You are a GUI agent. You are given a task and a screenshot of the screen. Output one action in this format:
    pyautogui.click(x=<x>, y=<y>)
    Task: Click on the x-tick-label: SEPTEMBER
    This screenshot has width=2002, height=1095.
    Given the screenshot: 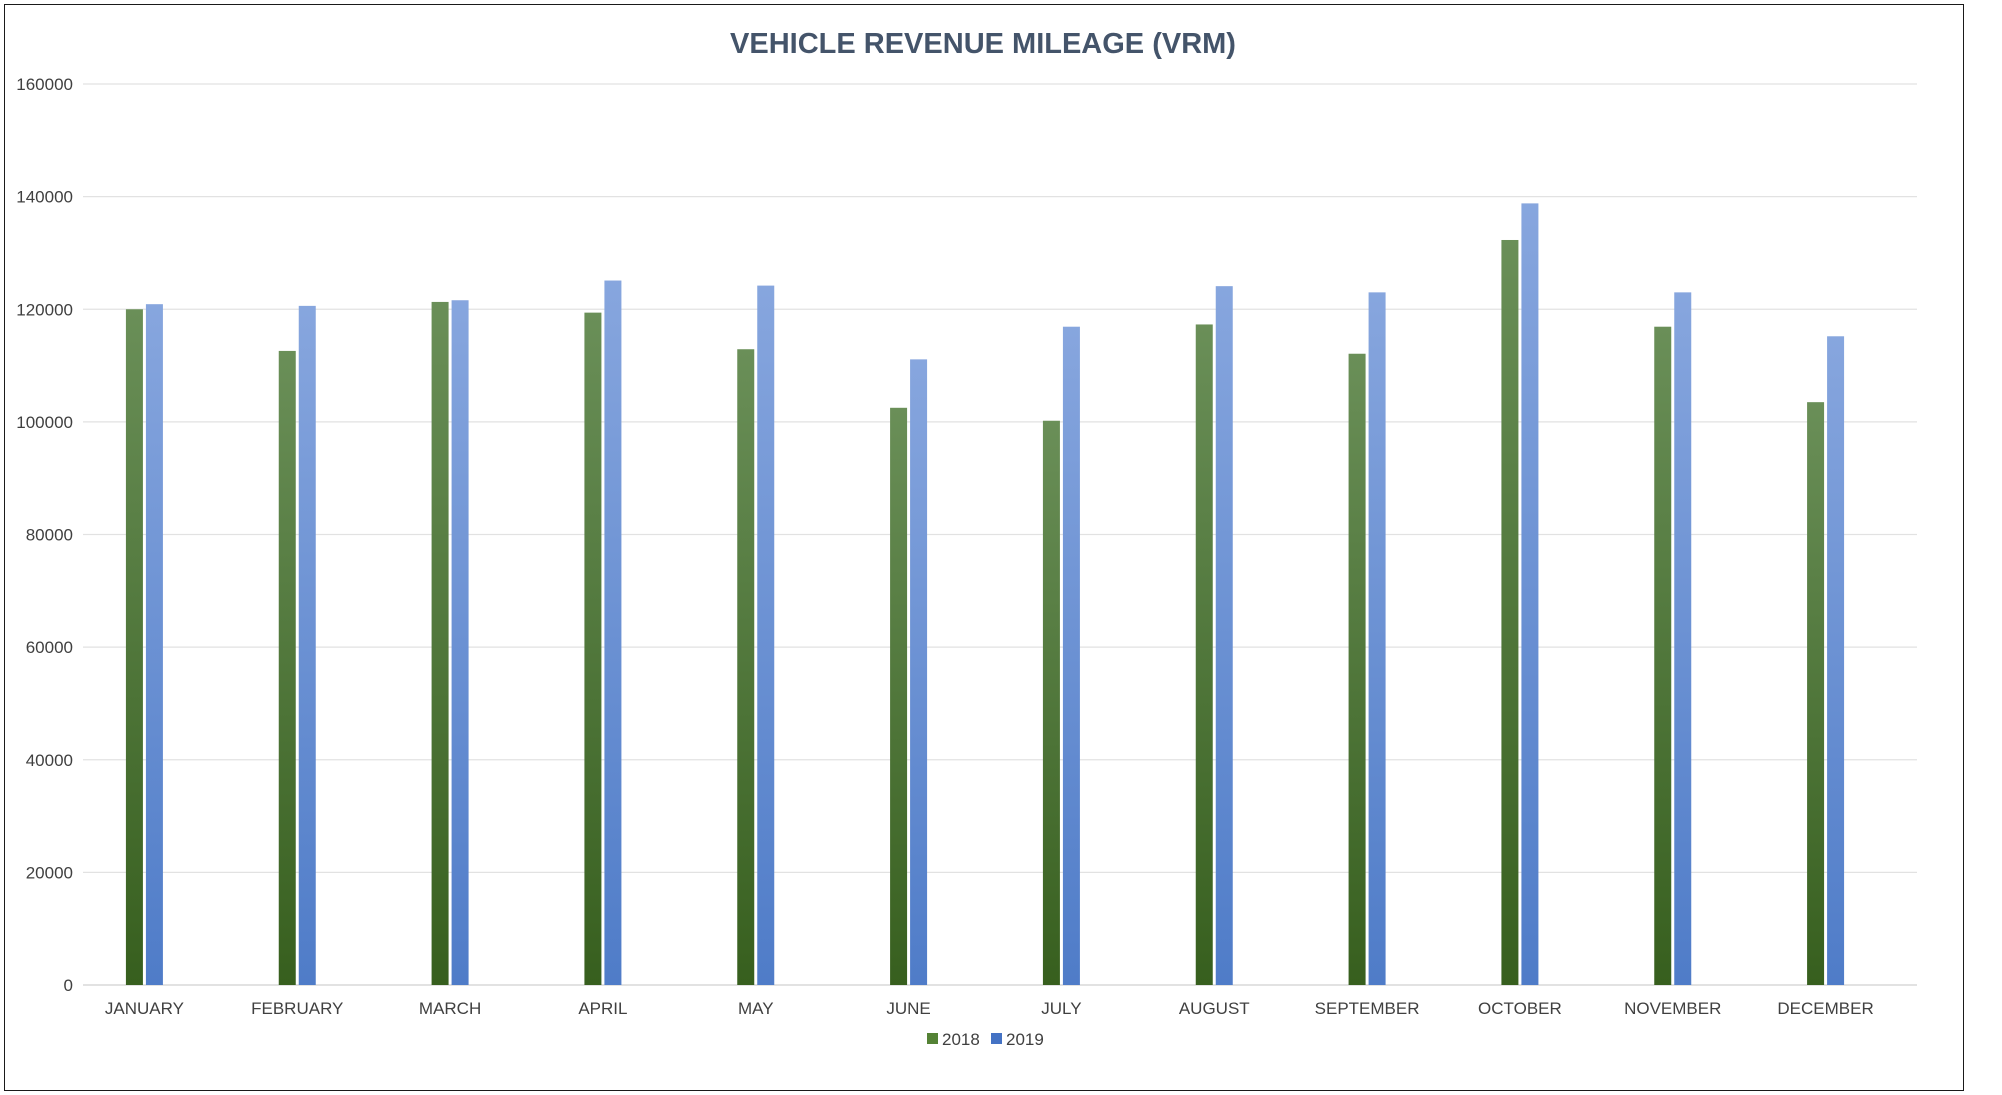 What is the action you would take?
    pyautogui.click(x=1367, y=1008)
    